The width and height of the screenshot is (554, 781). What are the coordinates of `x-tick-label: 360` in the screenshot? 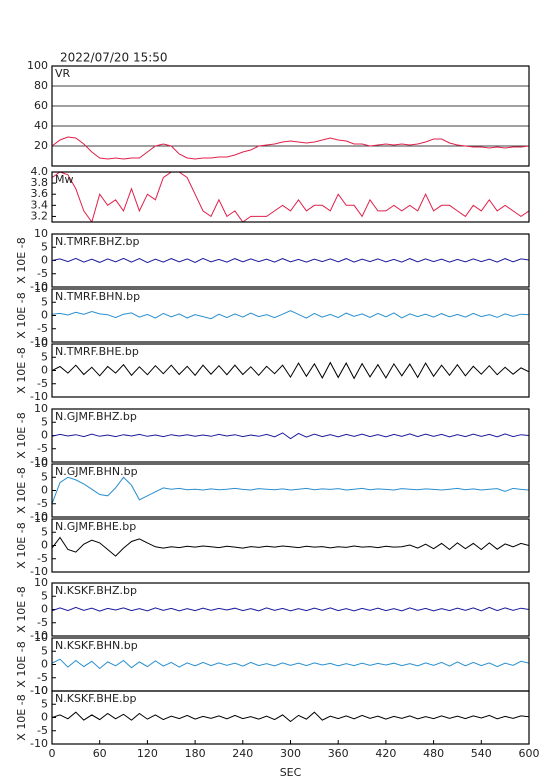 It's located at (338, 753).